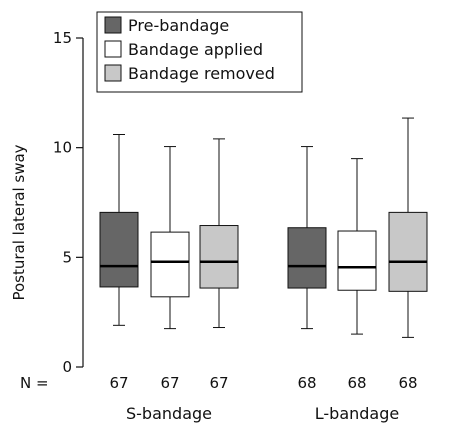 This screenshot has height=433, width=449. Describe the element at coordinates (67, 367) in the screenshot. I see `y-tick-label: 0` at that location.